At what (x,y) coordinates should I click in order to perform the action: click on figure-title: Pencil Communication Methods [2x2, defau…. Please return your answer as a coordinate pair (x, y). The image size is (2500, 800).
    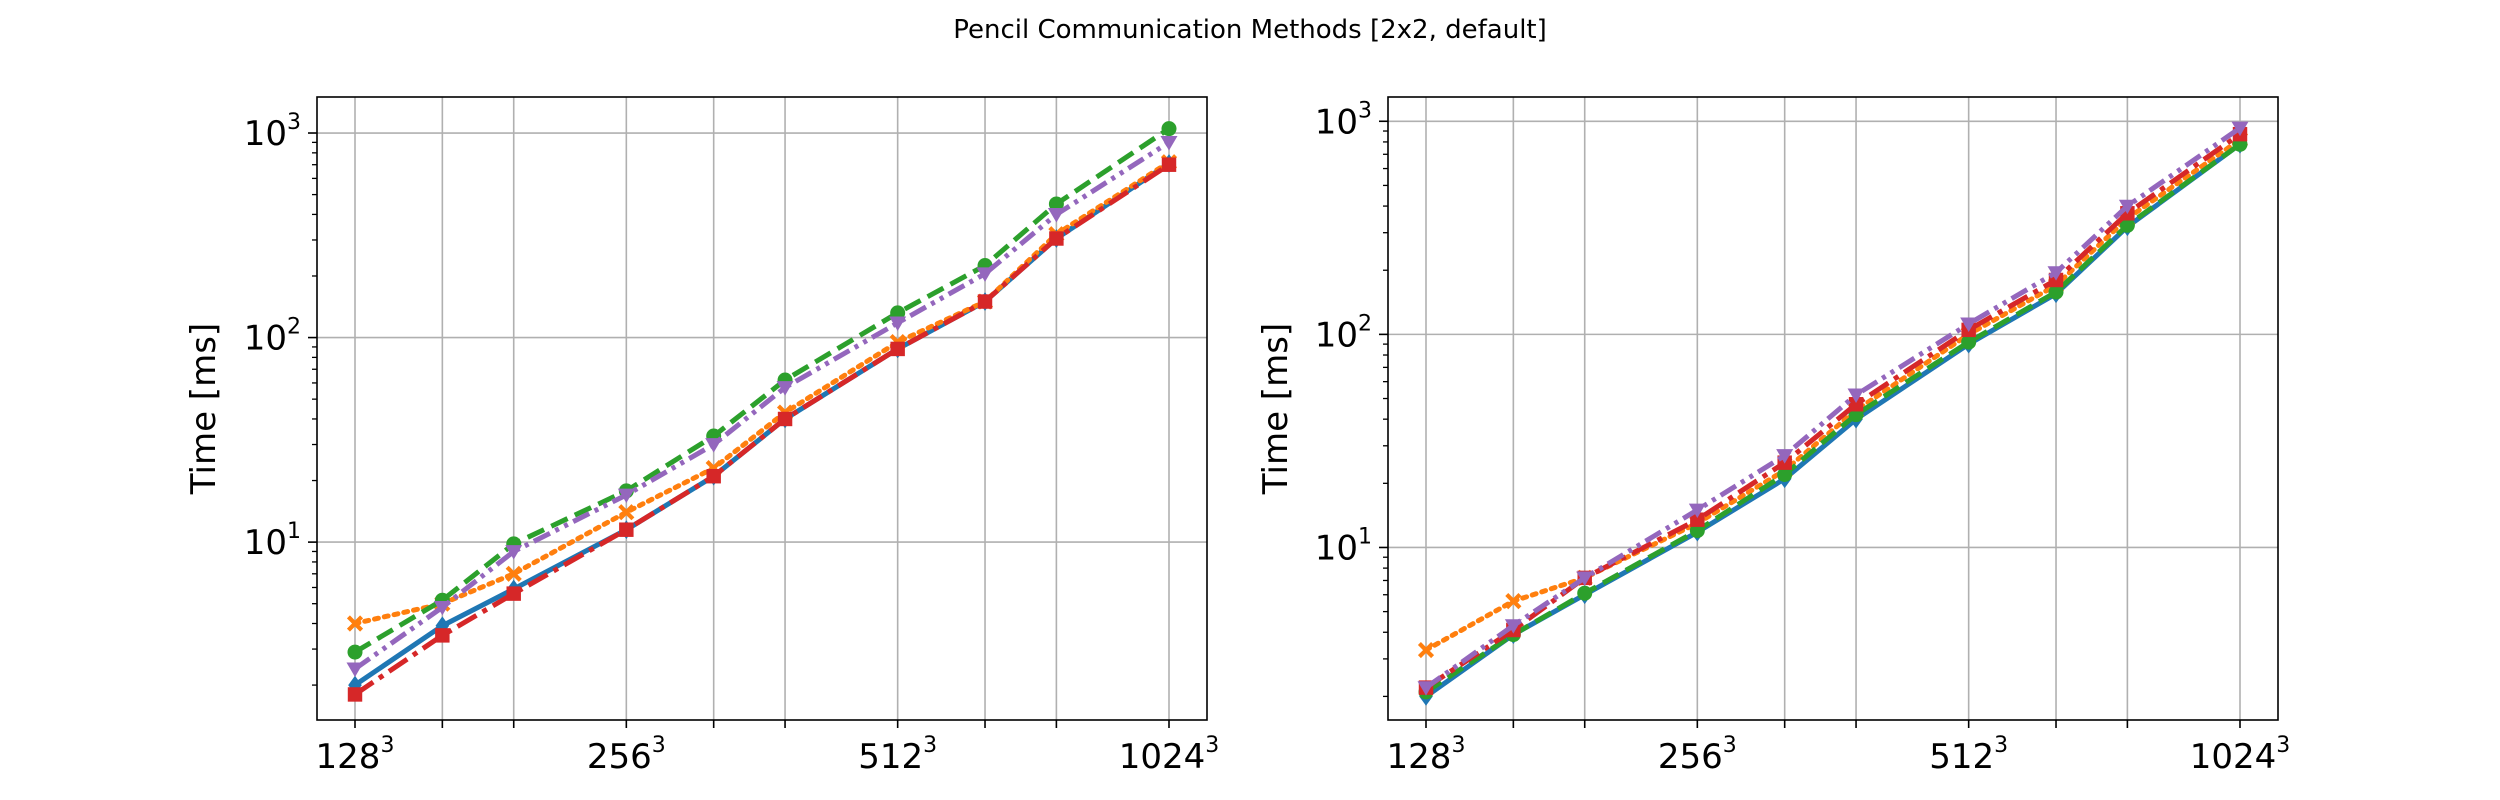
    Looking at the image, I should click on (1250, 30).